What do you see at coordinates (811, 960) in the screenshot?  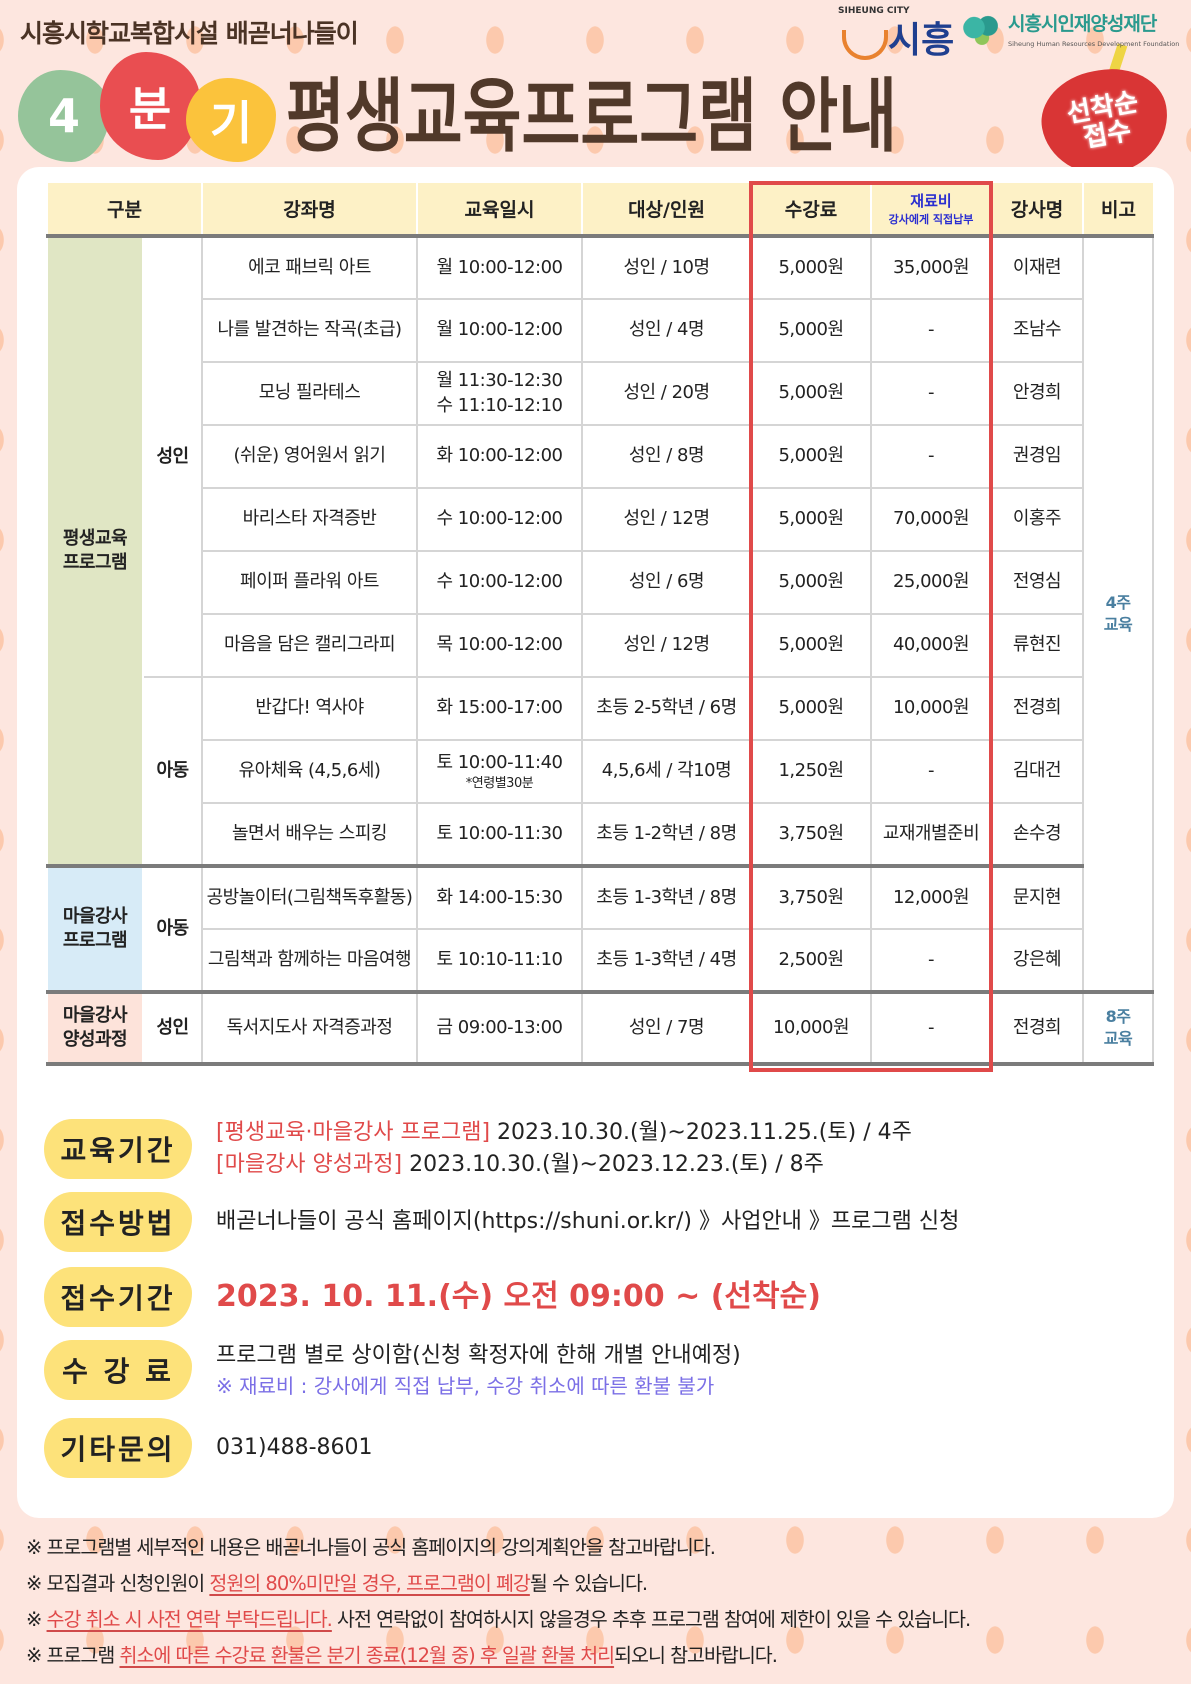 I see `fee-cell: 2,500원` at bounding box center [811, 960].